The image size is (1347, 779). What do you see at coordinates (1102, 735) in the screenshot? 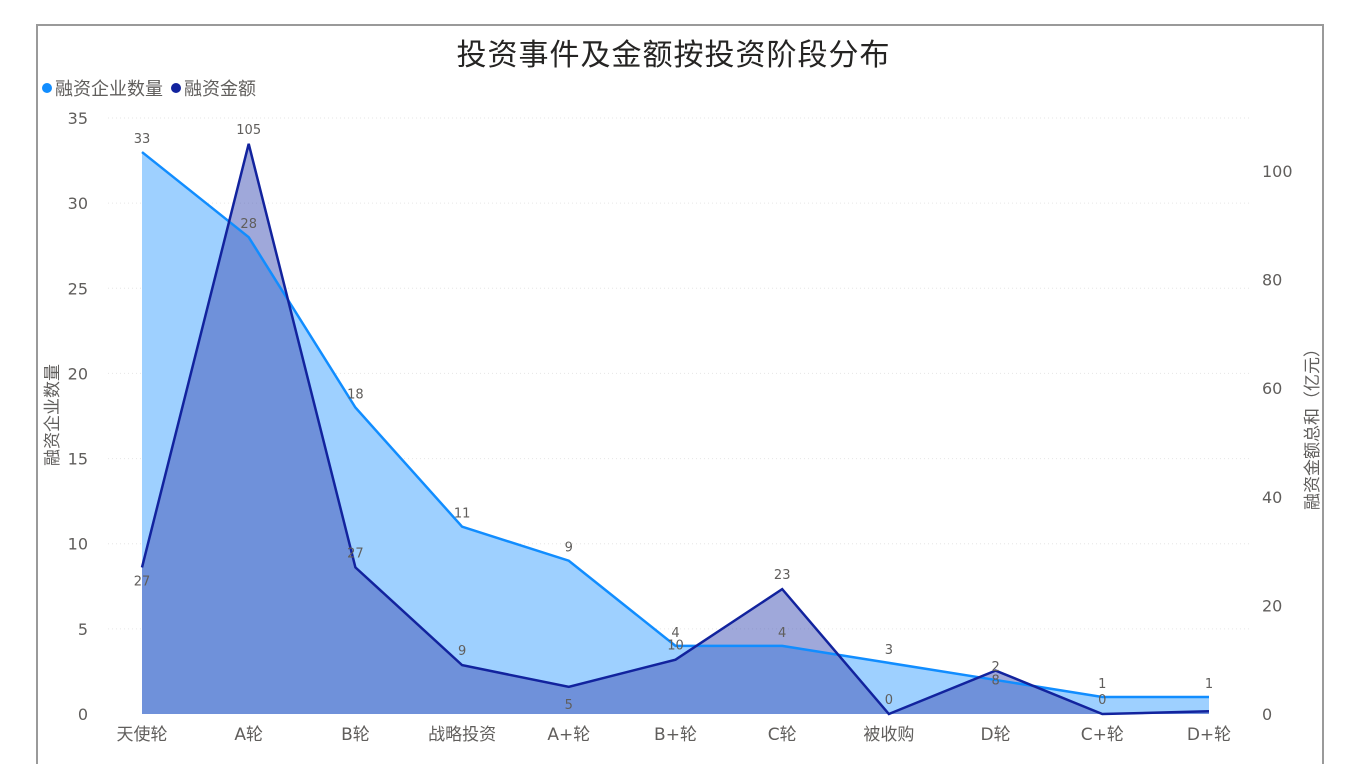
I see `x-axis-category: C+轮` at bounding box center [1102, 735].